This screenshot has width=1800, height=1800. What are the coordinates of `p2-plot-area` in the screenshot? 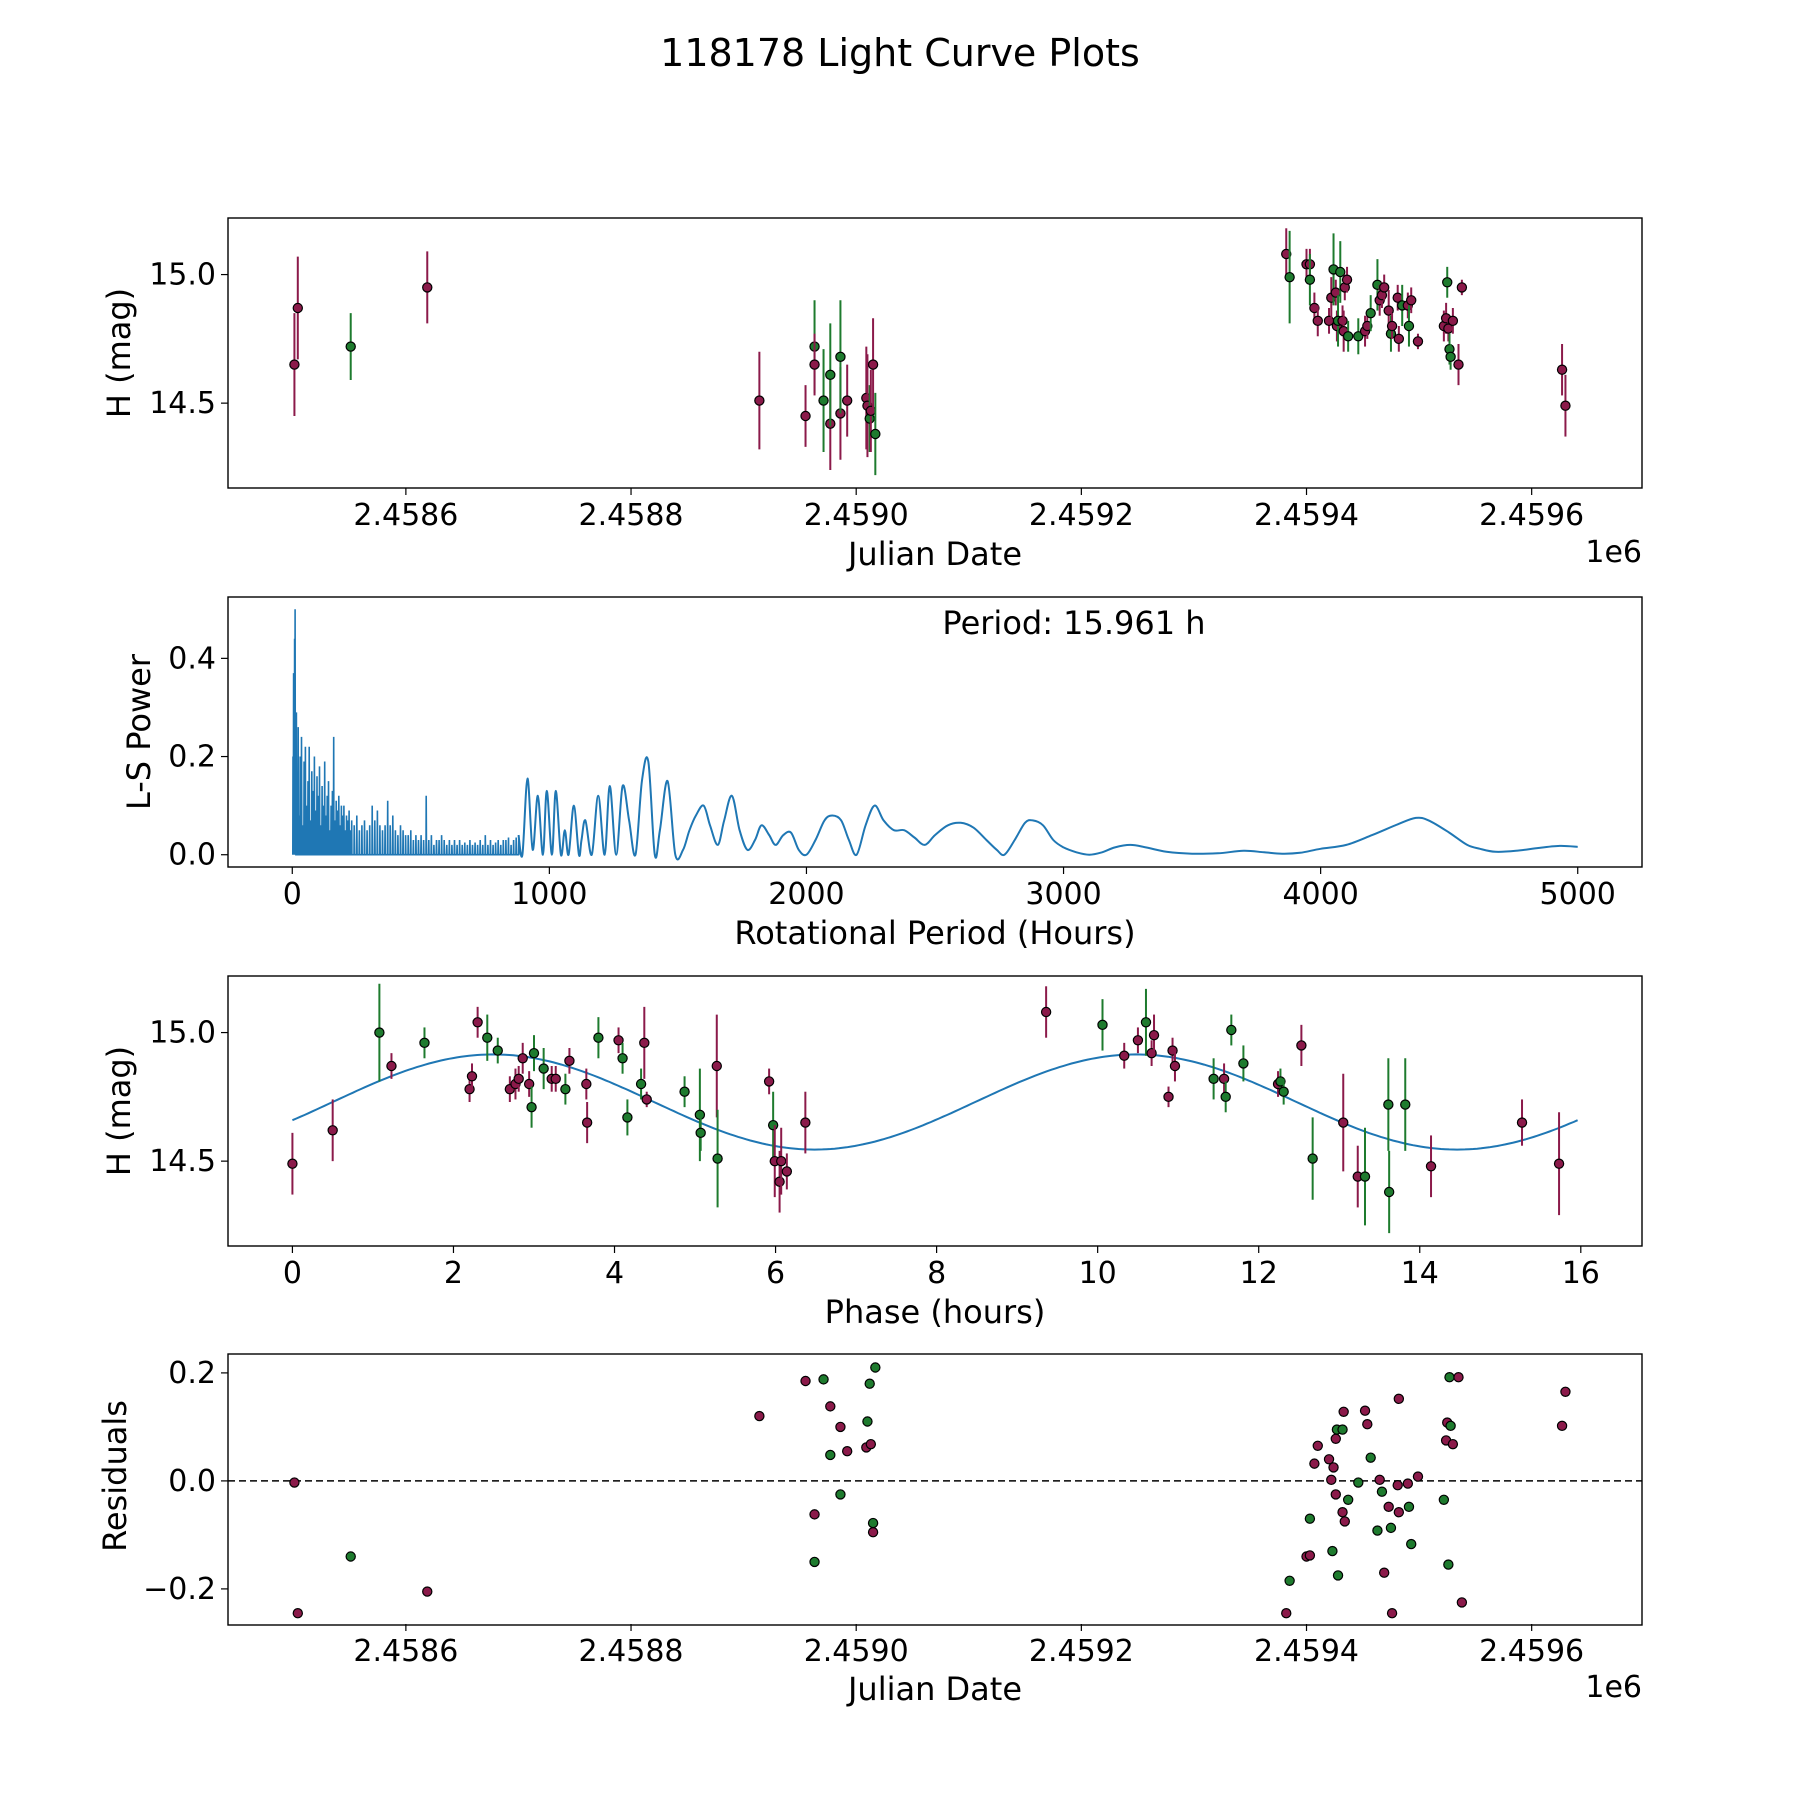 It's located at (935, 735).